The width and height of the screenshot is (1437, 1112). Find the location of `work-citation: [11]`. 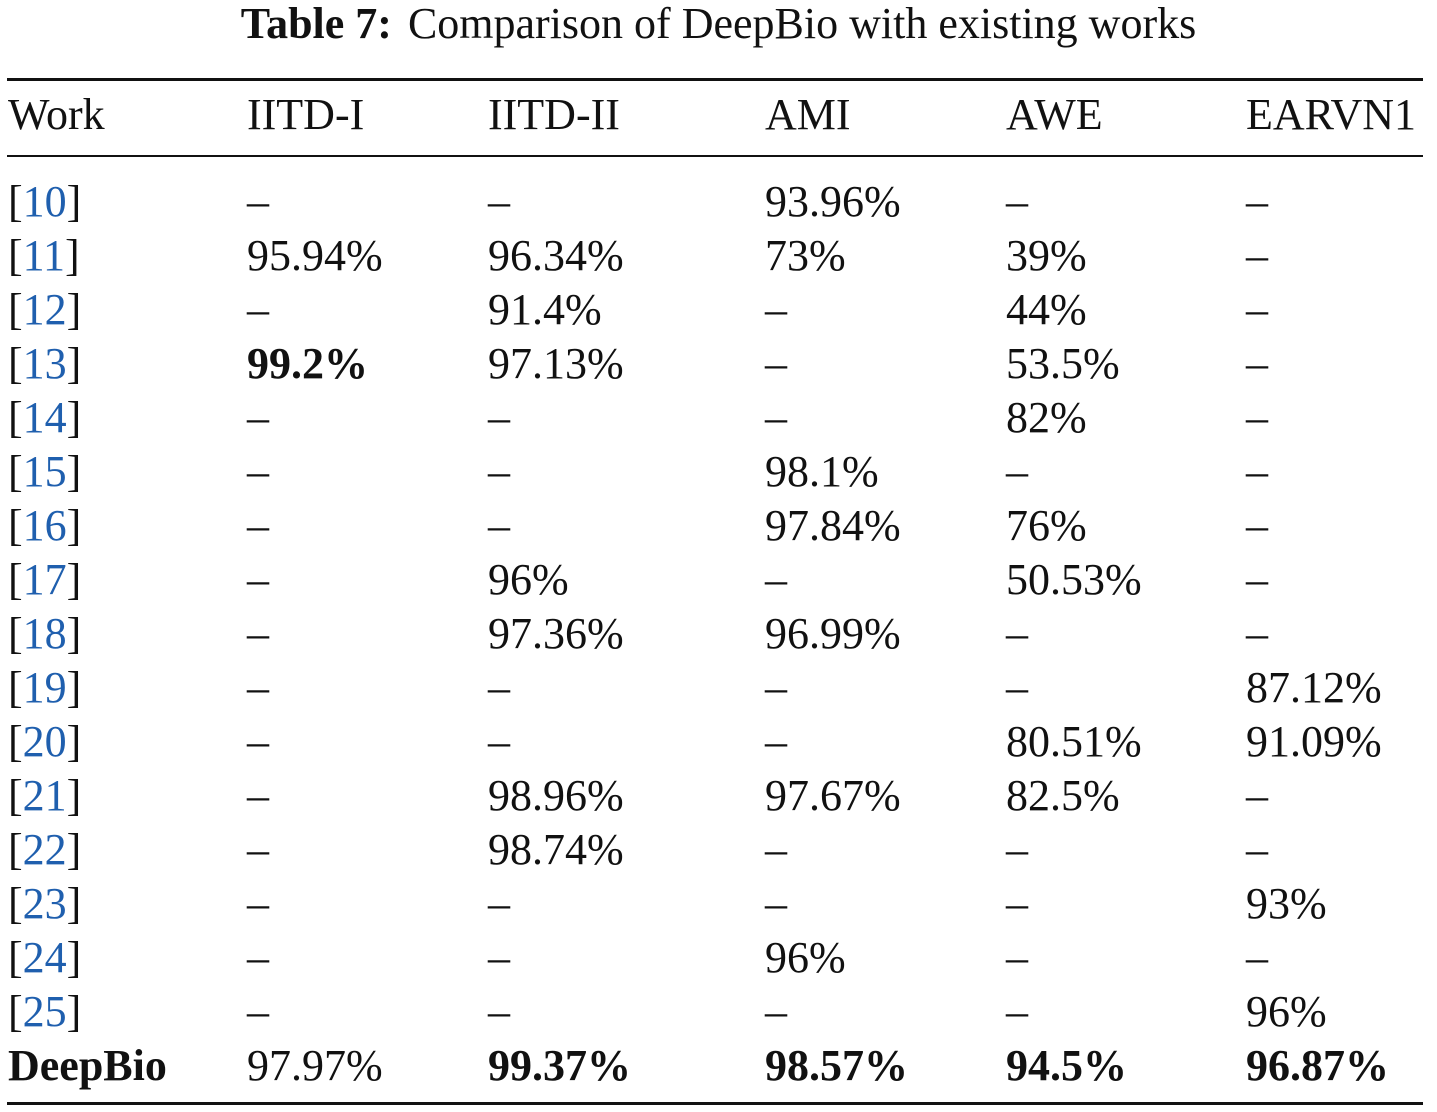

work-citation: [11] is located at coordinates (44, 256).